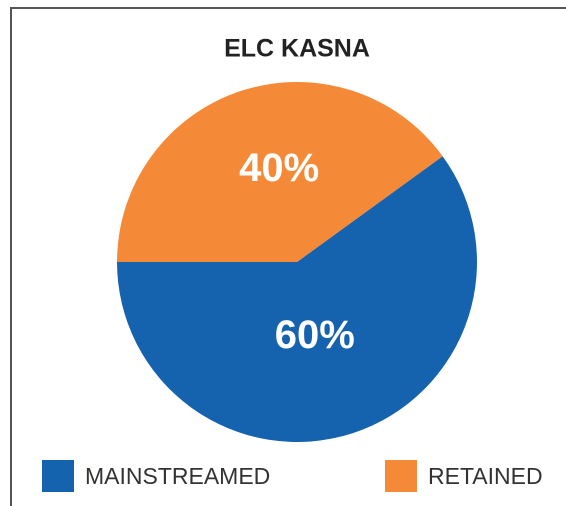  I want to click on slice-label: 60%, so click(315, 335).